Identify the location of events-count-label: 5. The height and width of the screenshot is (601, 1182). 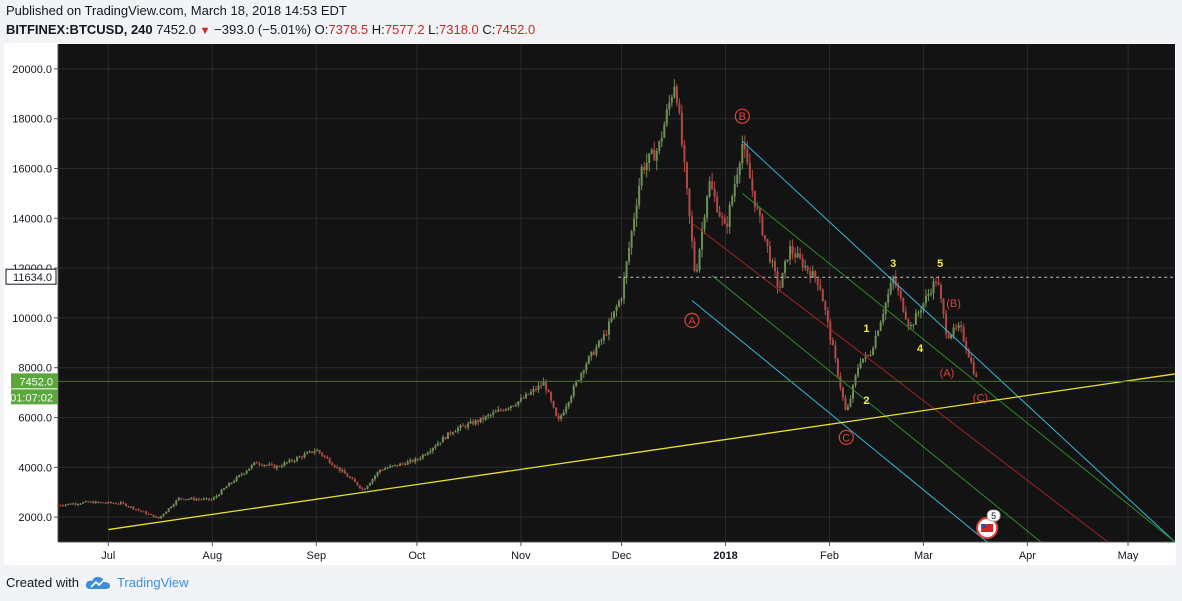
(993, 516).